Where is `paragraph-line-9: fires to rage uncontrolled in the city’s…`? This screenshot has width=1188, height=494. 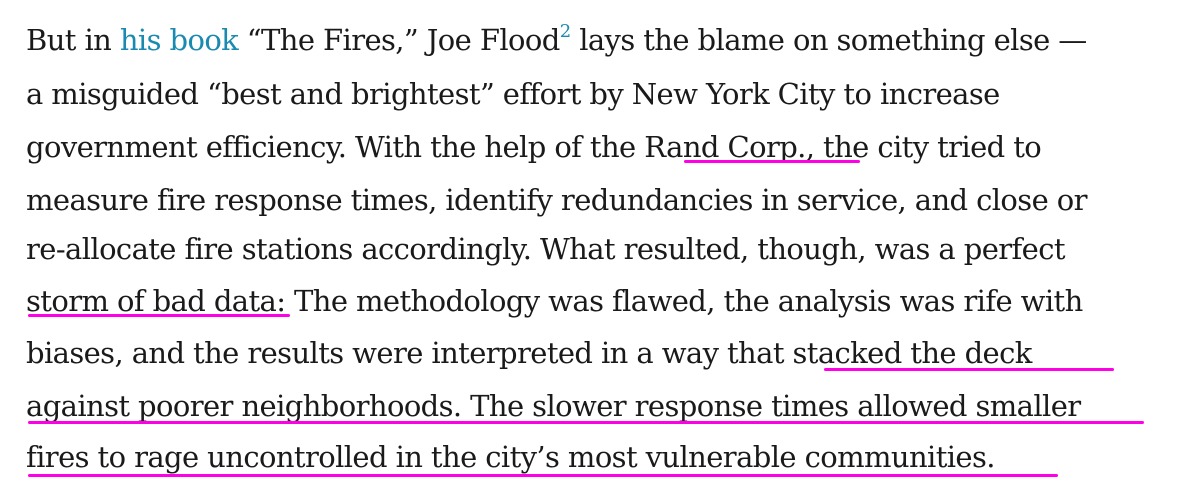
paragraph-line-9: fires to rage uncontrolled in the city’s… is located at coordinates (511, 457).